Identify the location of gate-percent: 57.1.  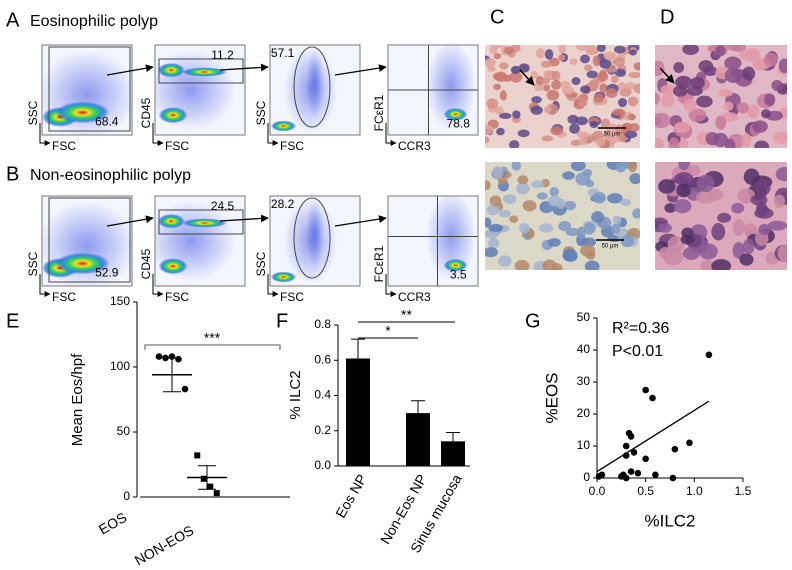
(283, 53).